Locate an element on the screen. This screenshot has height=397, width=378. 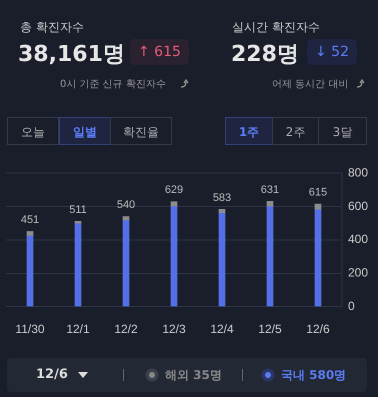
text: 1주 is located at coordinates (249, 131).